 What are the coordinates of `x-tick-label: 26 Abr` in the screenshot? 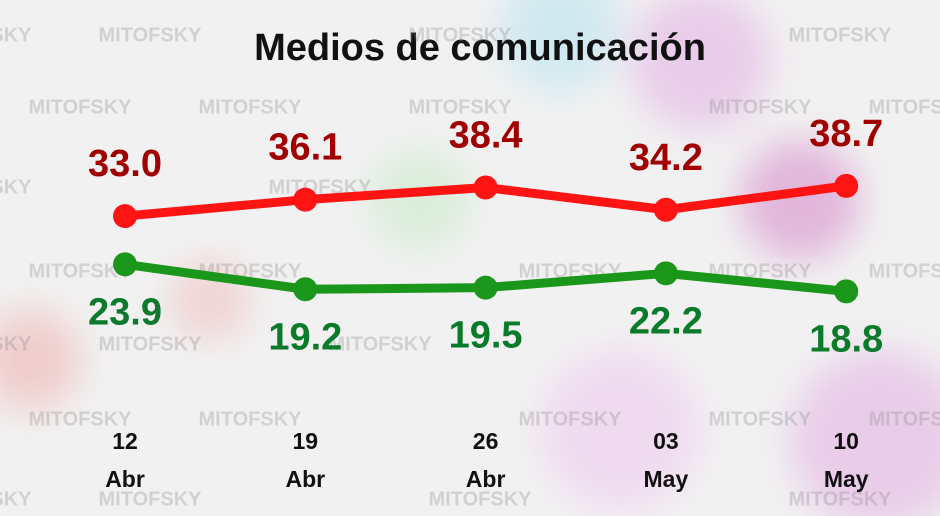 It's located at (485, 460).